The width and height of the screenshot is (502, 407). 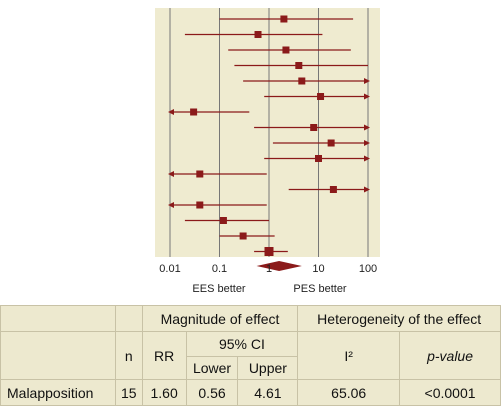 I want to click on ci-header: 95% CI, so click(x=242, y=344).